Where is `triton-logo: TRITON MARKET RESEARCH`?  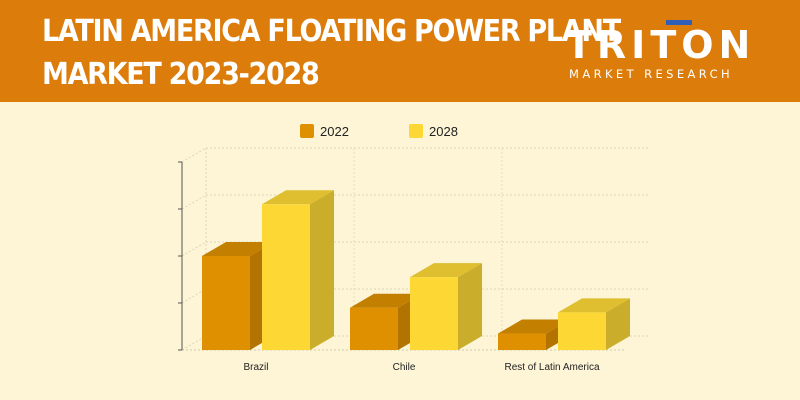 triton-logo: TRITON MARKET RESEARCH is located at coordinates (661, 52).